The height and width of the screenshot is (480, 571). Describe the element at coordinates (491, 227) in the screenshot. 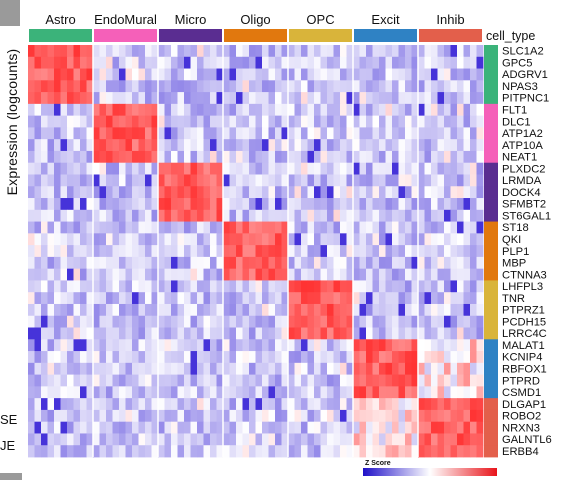

I see `row-annotation-st18` at that location.